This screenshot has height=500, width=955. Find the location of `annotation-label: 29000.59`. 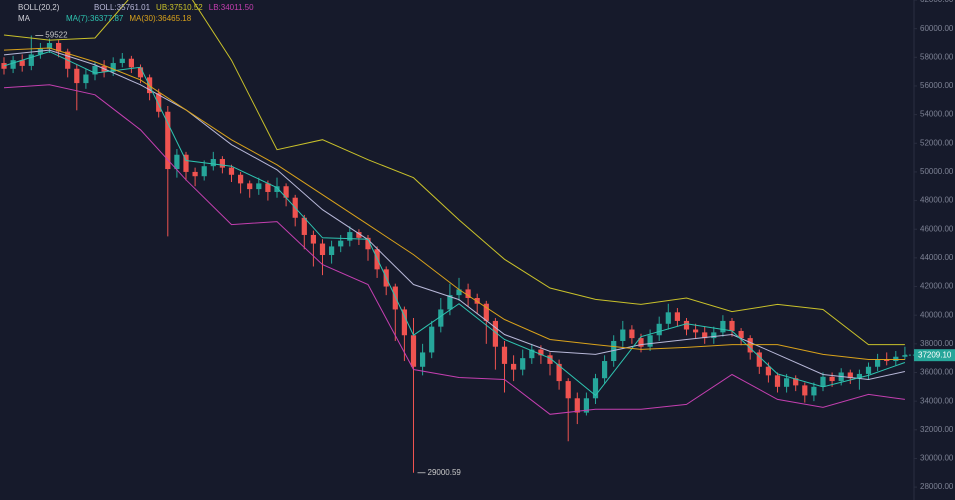

annotation-label: 29000.59 is located at coordinates (445, 472).